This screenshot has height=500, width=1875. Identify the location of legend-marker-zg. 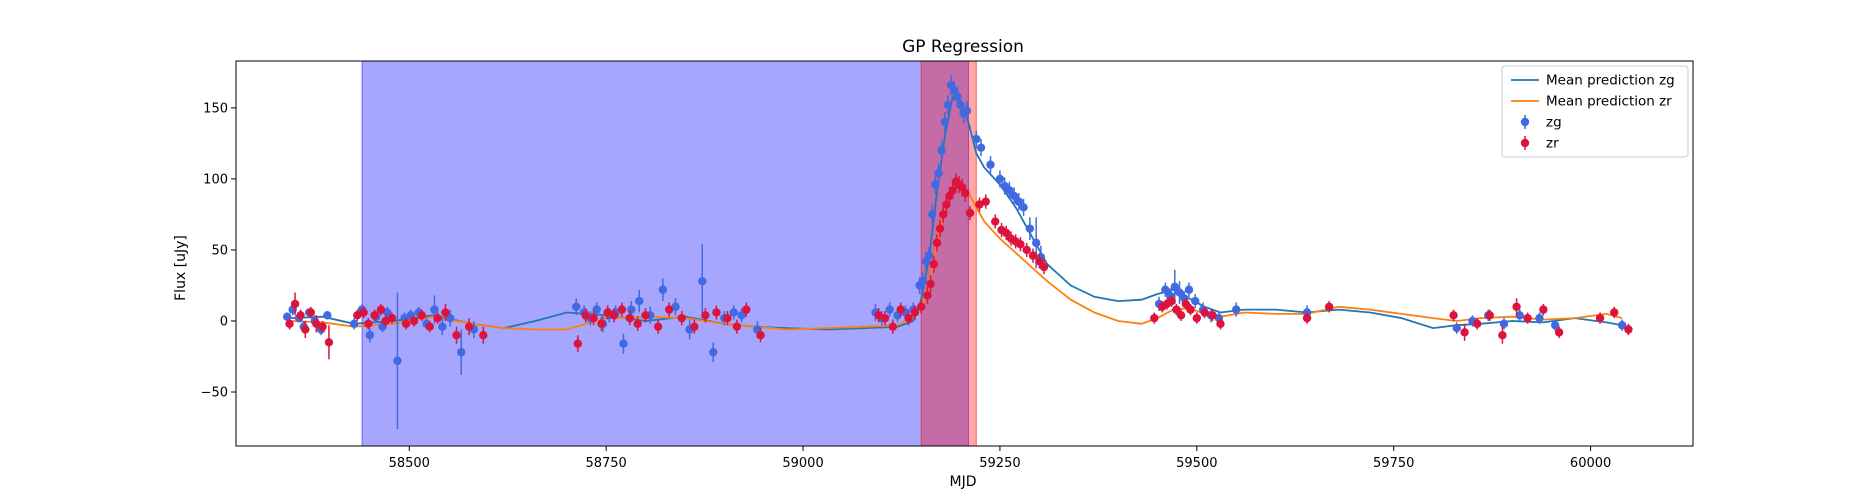
(1525, 122).